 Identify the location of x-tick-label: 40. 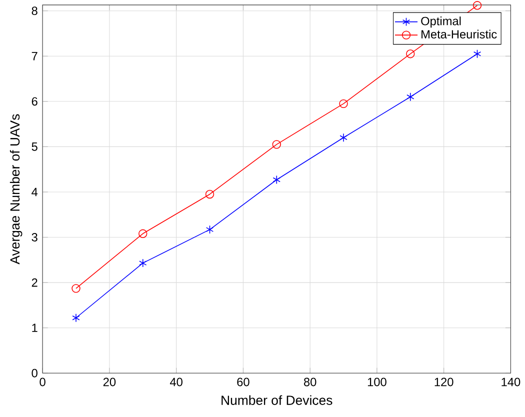
(176, 382).